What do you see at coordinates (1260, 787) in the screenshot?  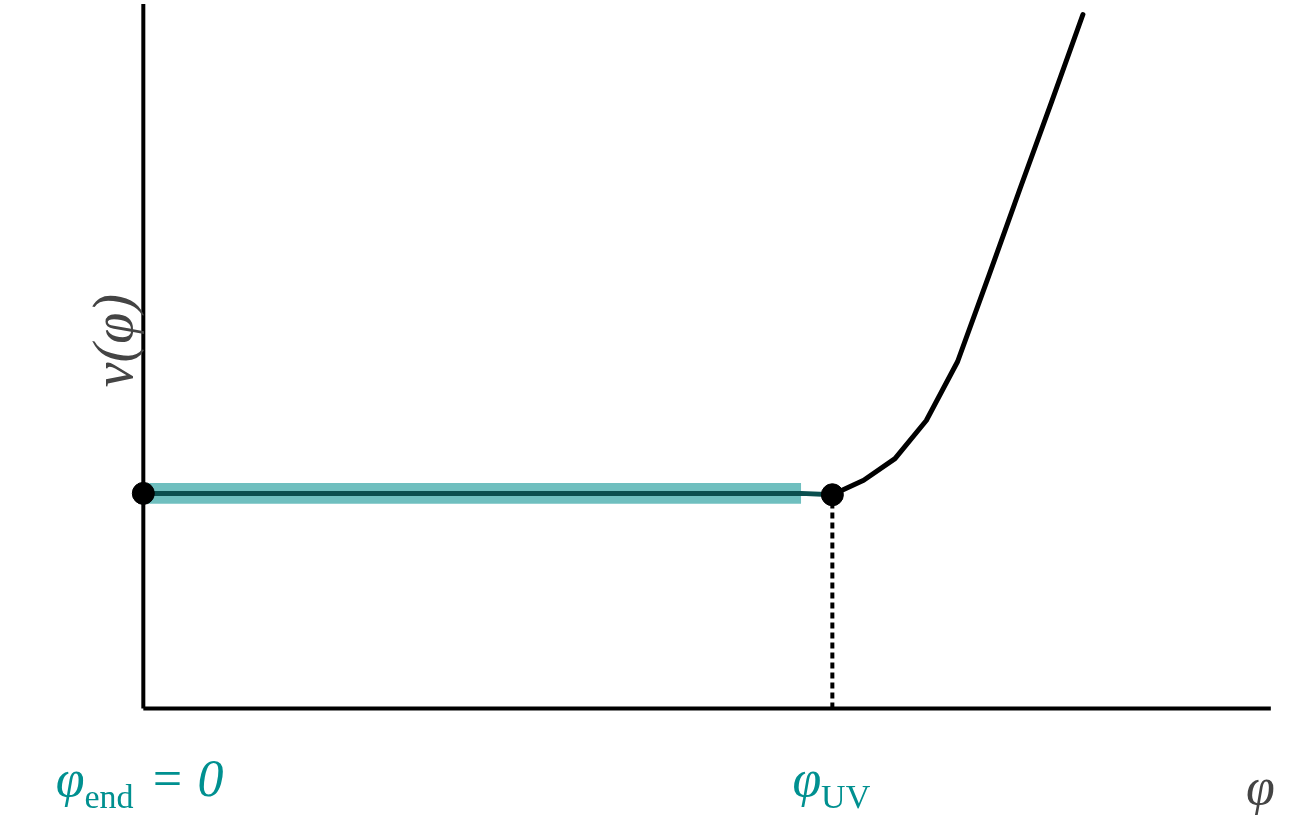 I see `x-axis-title: φ` at bounding box center [1260, 787].